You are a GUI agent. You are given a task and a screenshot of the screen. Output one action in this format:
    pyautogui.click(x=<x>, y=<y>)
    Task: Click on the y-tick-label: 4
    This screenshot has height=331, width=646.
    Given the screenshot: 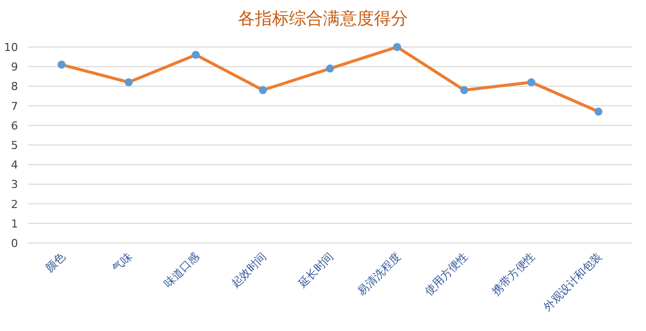 What is the action you would take?
    pyautogui.click(x=14, y=165)
    